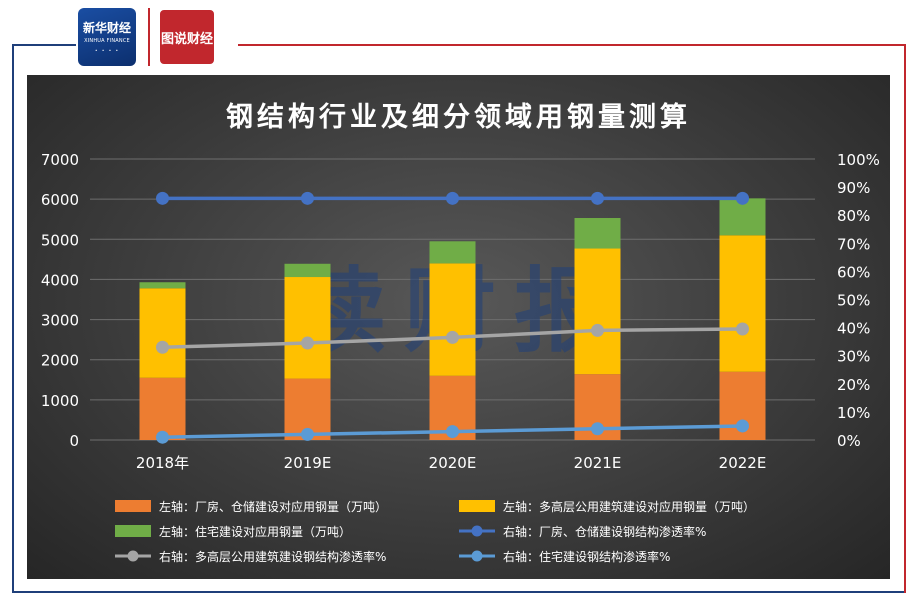 This screenshot has height=605, width=917. Describe the element at coordinates (586, 556) in the screenshot. I see `legend-label: 右轴：住宅建设钢结构渗透率%` at that location.